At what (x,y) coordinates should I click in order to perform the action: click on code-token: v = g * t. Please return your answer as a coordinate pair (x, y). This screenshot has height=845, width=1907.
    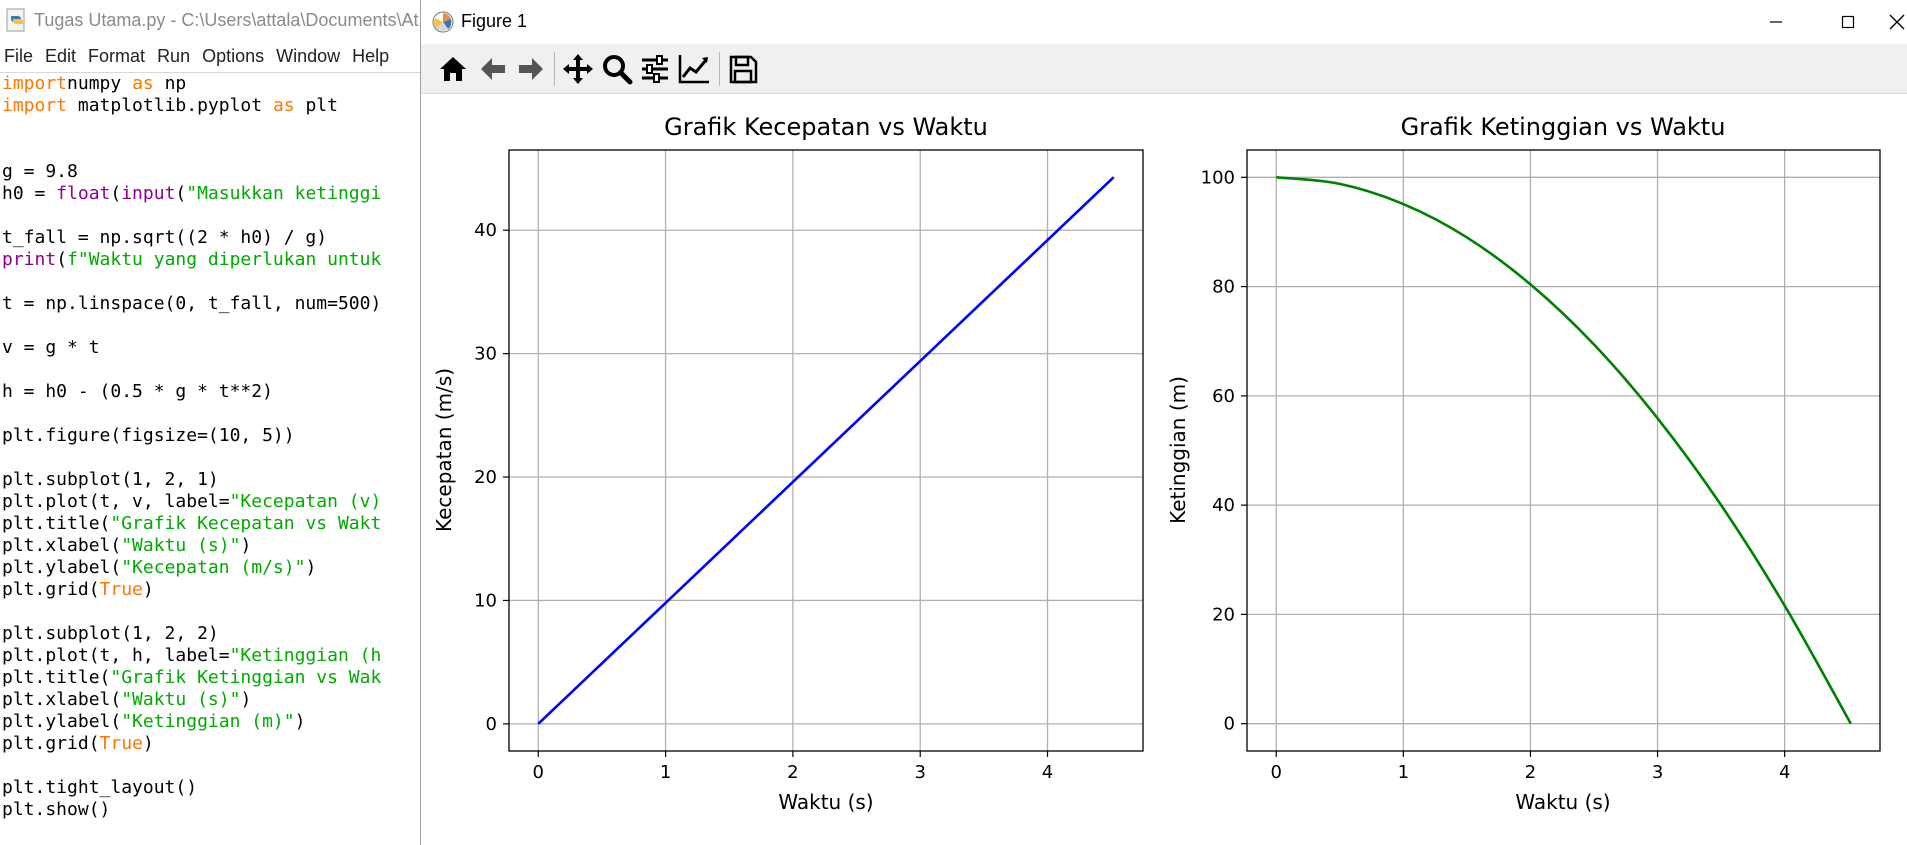
    Looking at the image, I should click on (51, 347).